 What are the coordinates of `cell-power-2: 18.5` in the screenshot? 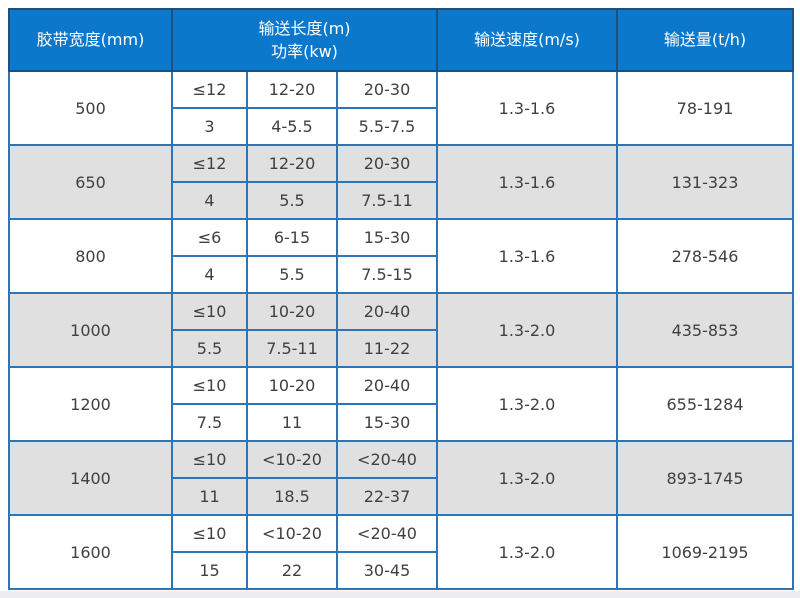 It's located at (292, 496).